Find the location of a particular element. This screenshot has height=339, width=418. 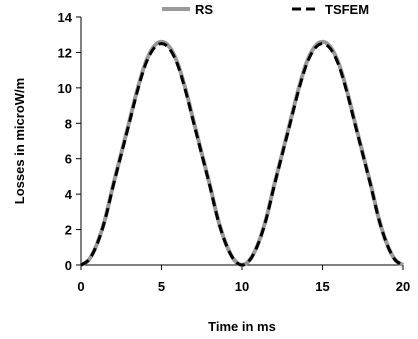

y-tick-label: 6 is located at coordinates (68, 159).